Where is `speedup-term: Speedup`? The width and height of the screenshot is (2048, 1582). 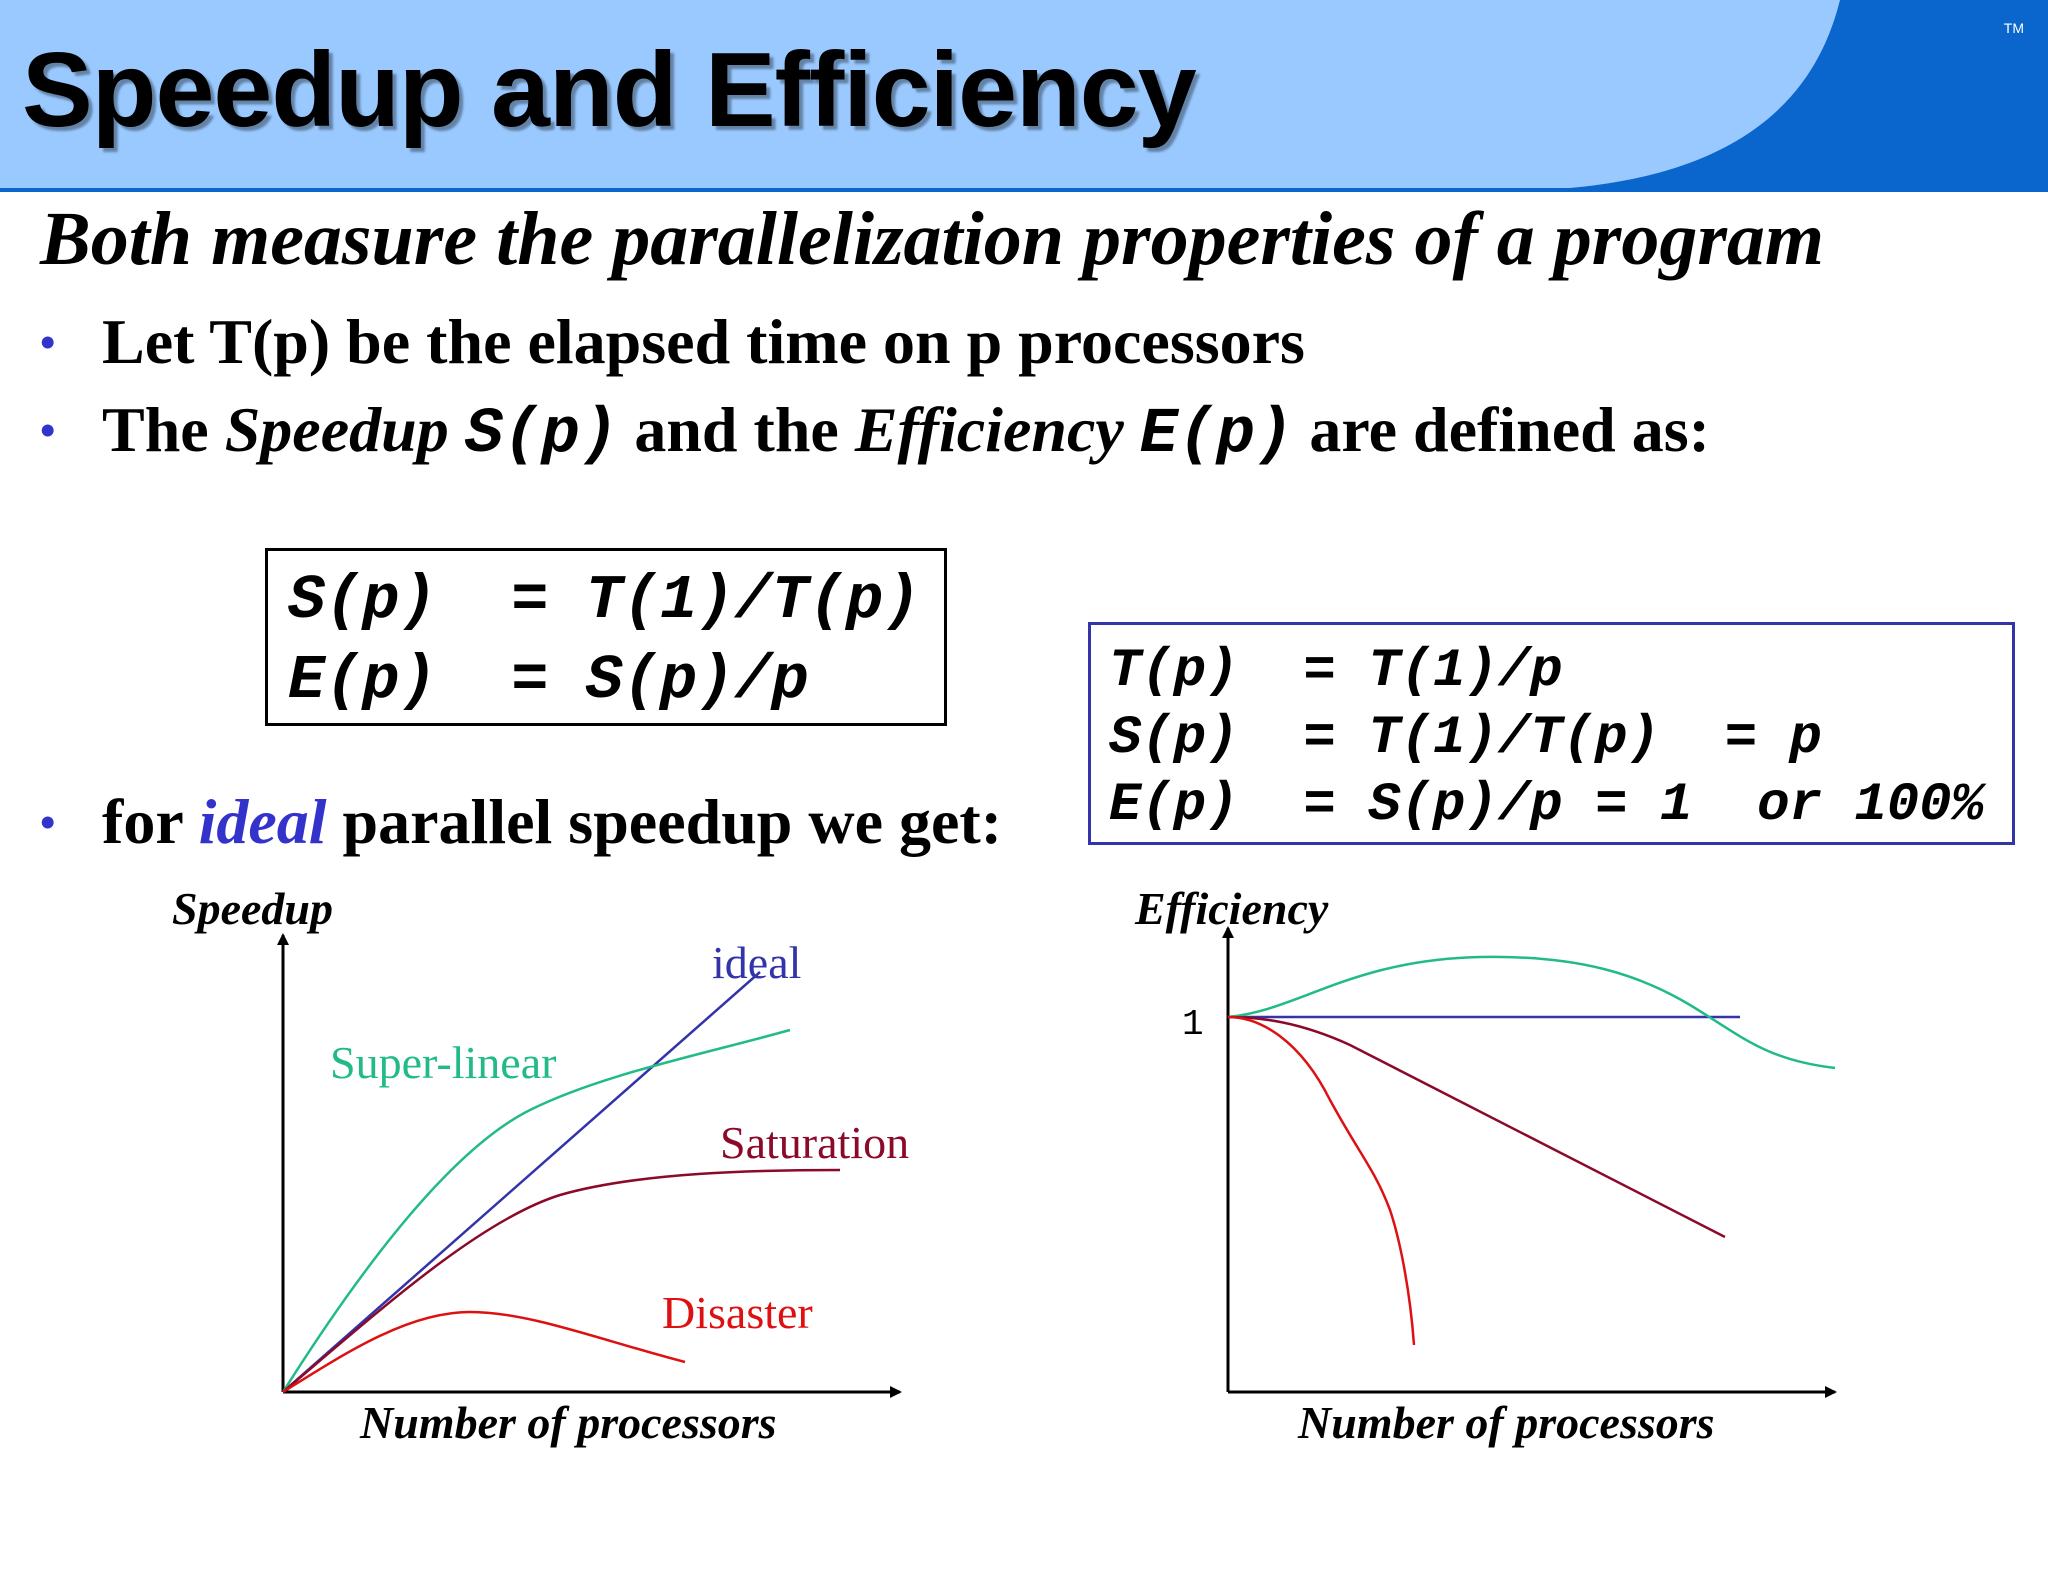 speedup-term: Speedup is located at coordinates (336, 429).